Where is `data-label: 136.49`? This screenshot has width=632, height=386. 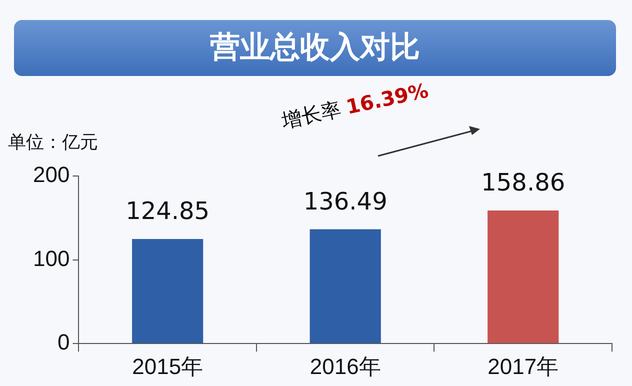 data-label: 136.49 is located at coordinates (345, 201).